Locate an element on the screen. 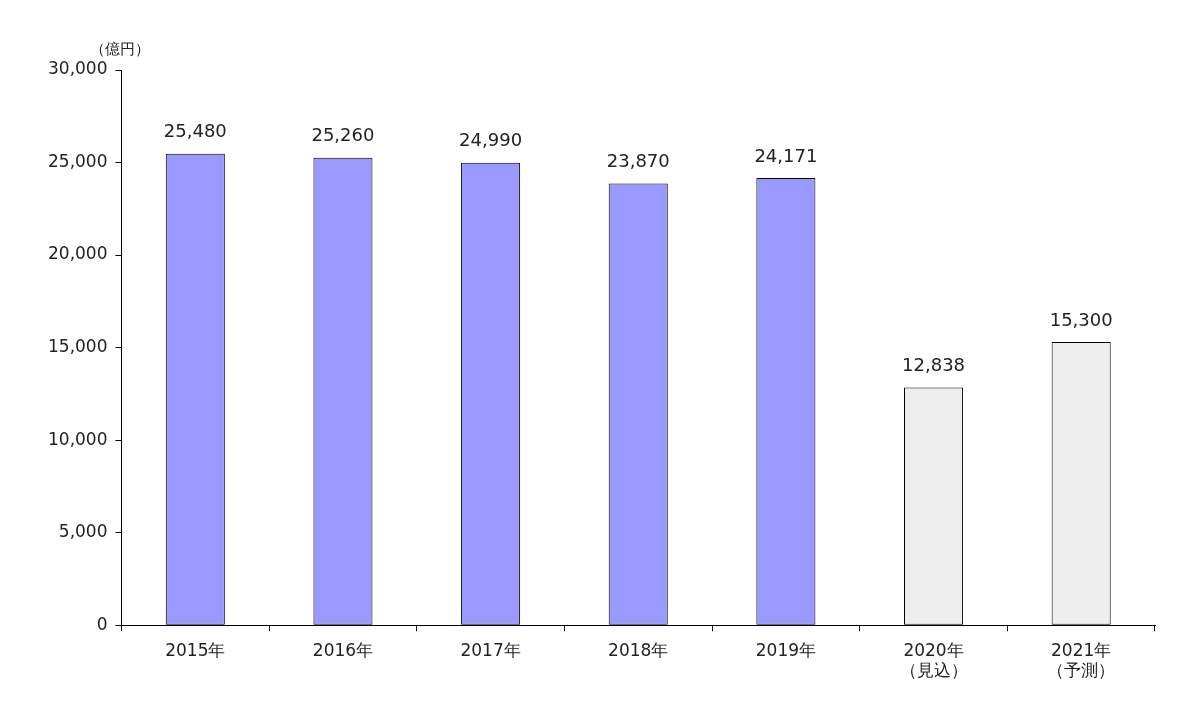 This screenshot has height=712, width=1200. x-tick-label: 2019年 is located at coordinates (786, 649).